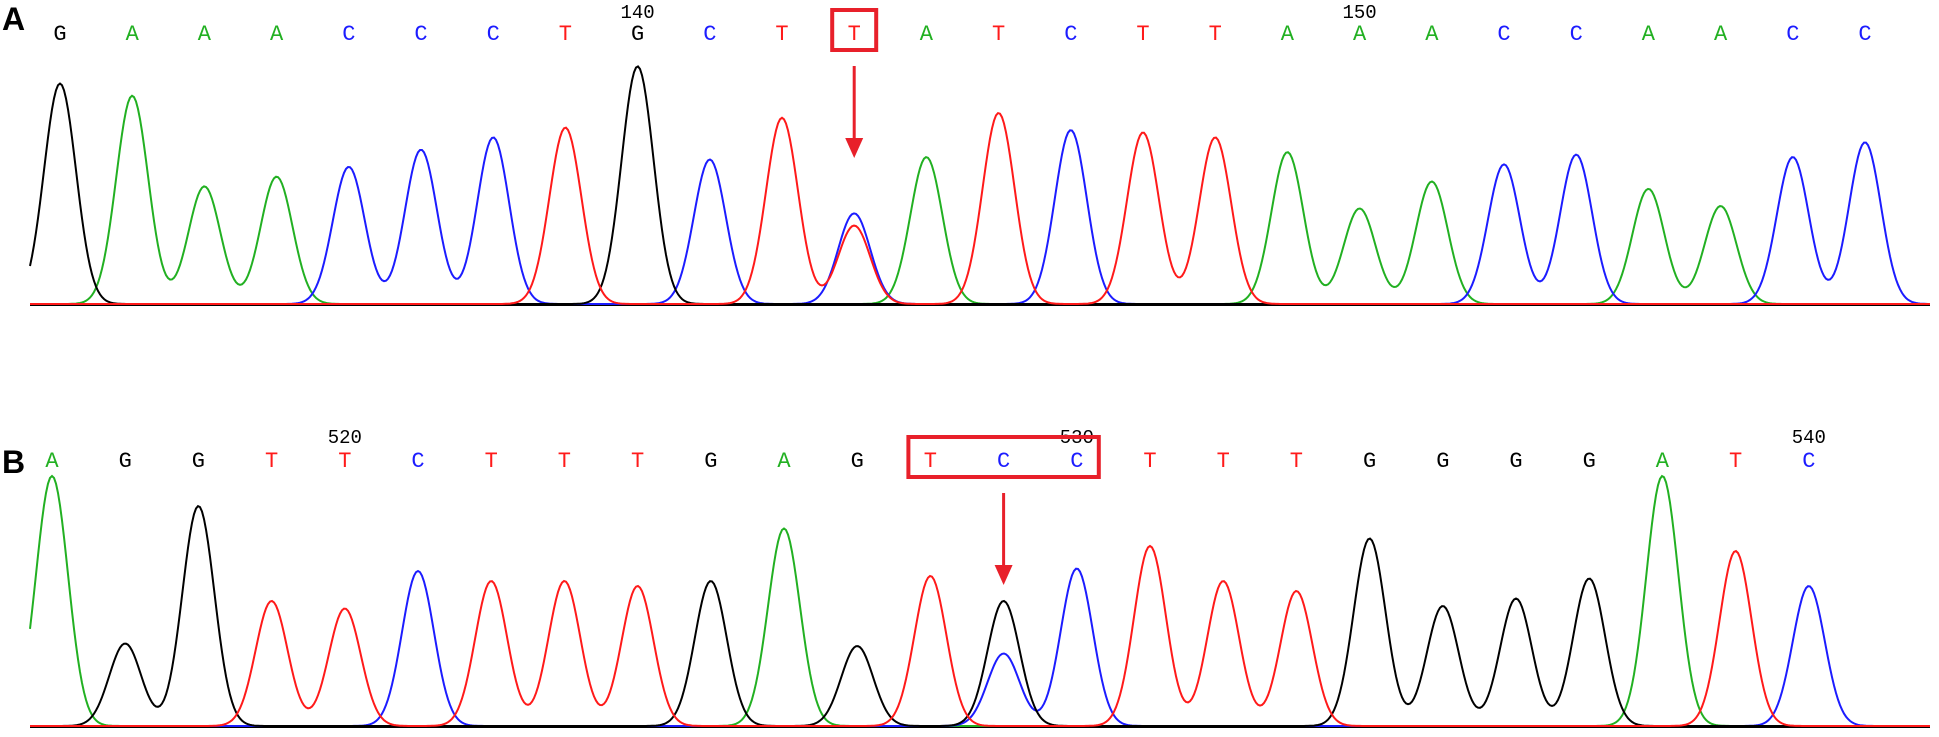 The height and width of the screenshot is (737, 1939). What do you see at coordinates (1809, 438) in the screenshot?
I see `position-label: 540` at bounding box center [1809, 438].